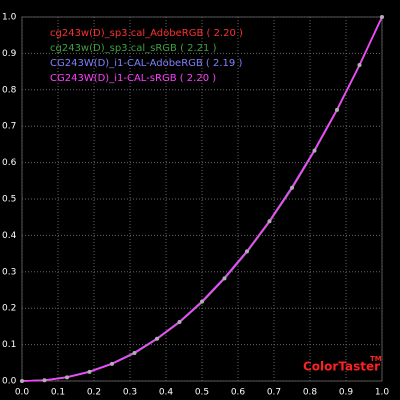 The height and width of the screenshot is (400, 400). What do you see at coordinates (94, 393) in the screenshot?
I see `x-tick-label: 0.2` at bounding box center [94, 393].